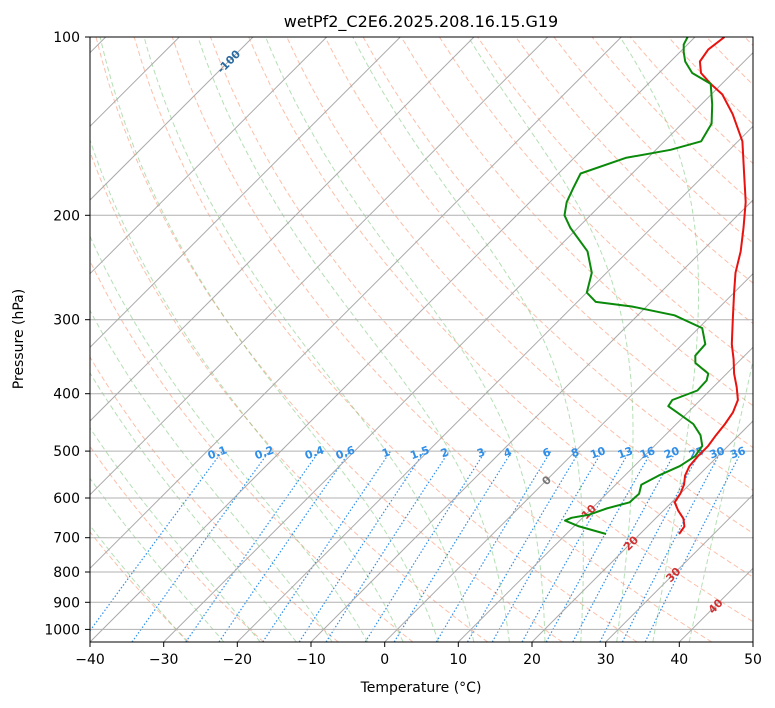 The image size is (775, 708). I want to click on x-axis: −40 −30 −20 −10 0 10 20 30 40 50, so click(418, 655).